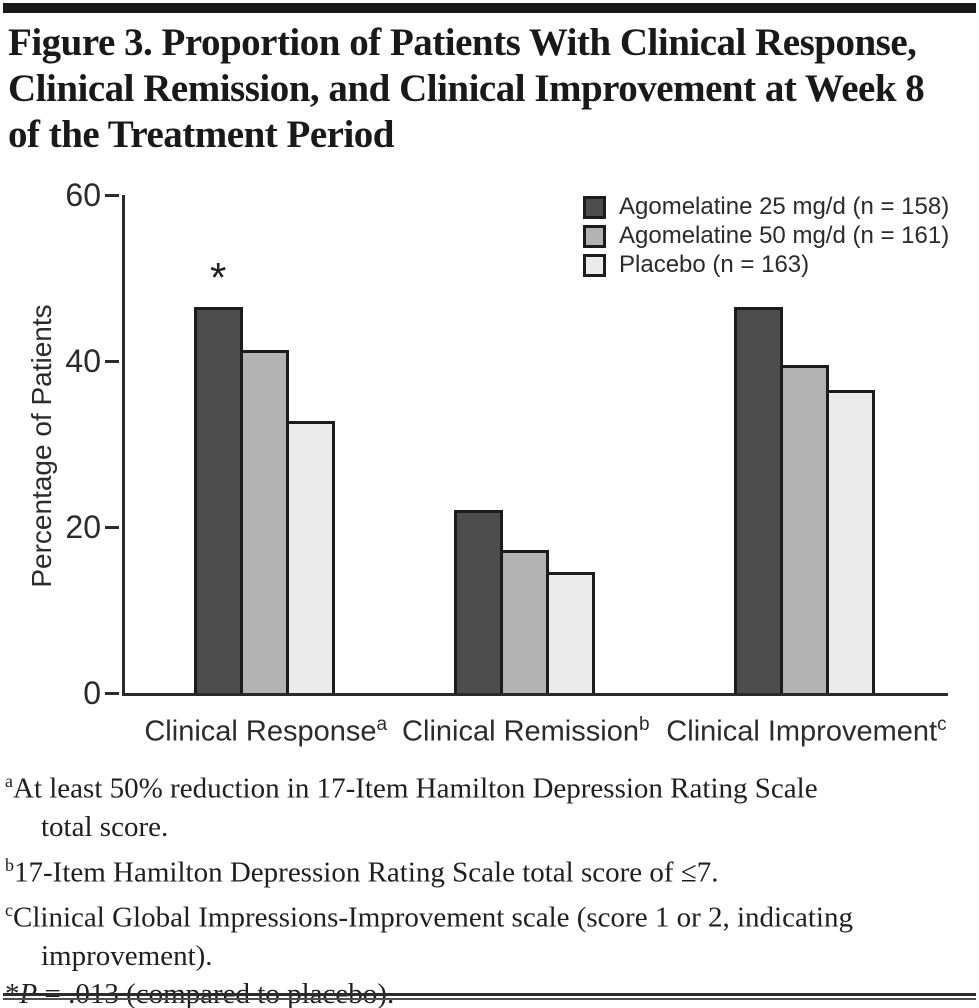 The image size is (979, 1008). Describe the element at coordinates (784, 206) in the screenshot. I see `legend-label: Agomelatine 25 mg/d (n = 158)` at that location.